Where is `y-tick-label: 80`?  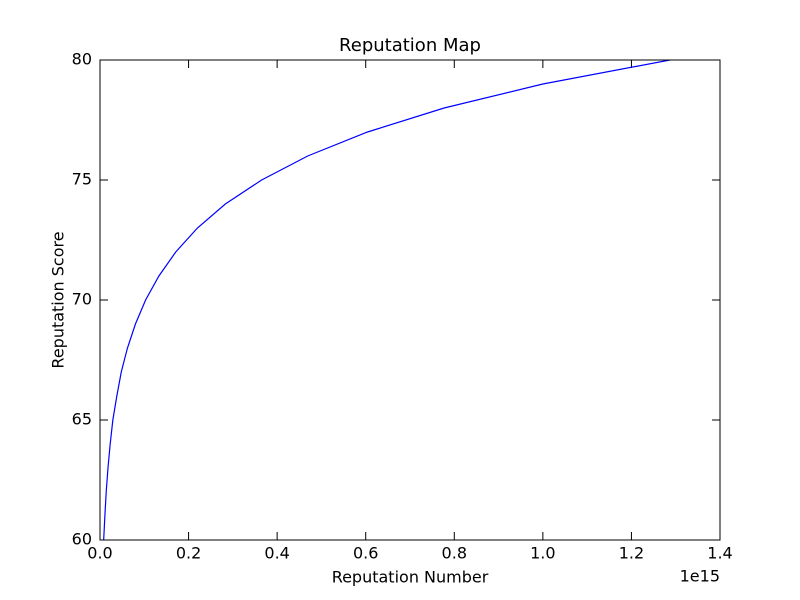
y-tick-label: 80 is located at coordinates (82, 59).